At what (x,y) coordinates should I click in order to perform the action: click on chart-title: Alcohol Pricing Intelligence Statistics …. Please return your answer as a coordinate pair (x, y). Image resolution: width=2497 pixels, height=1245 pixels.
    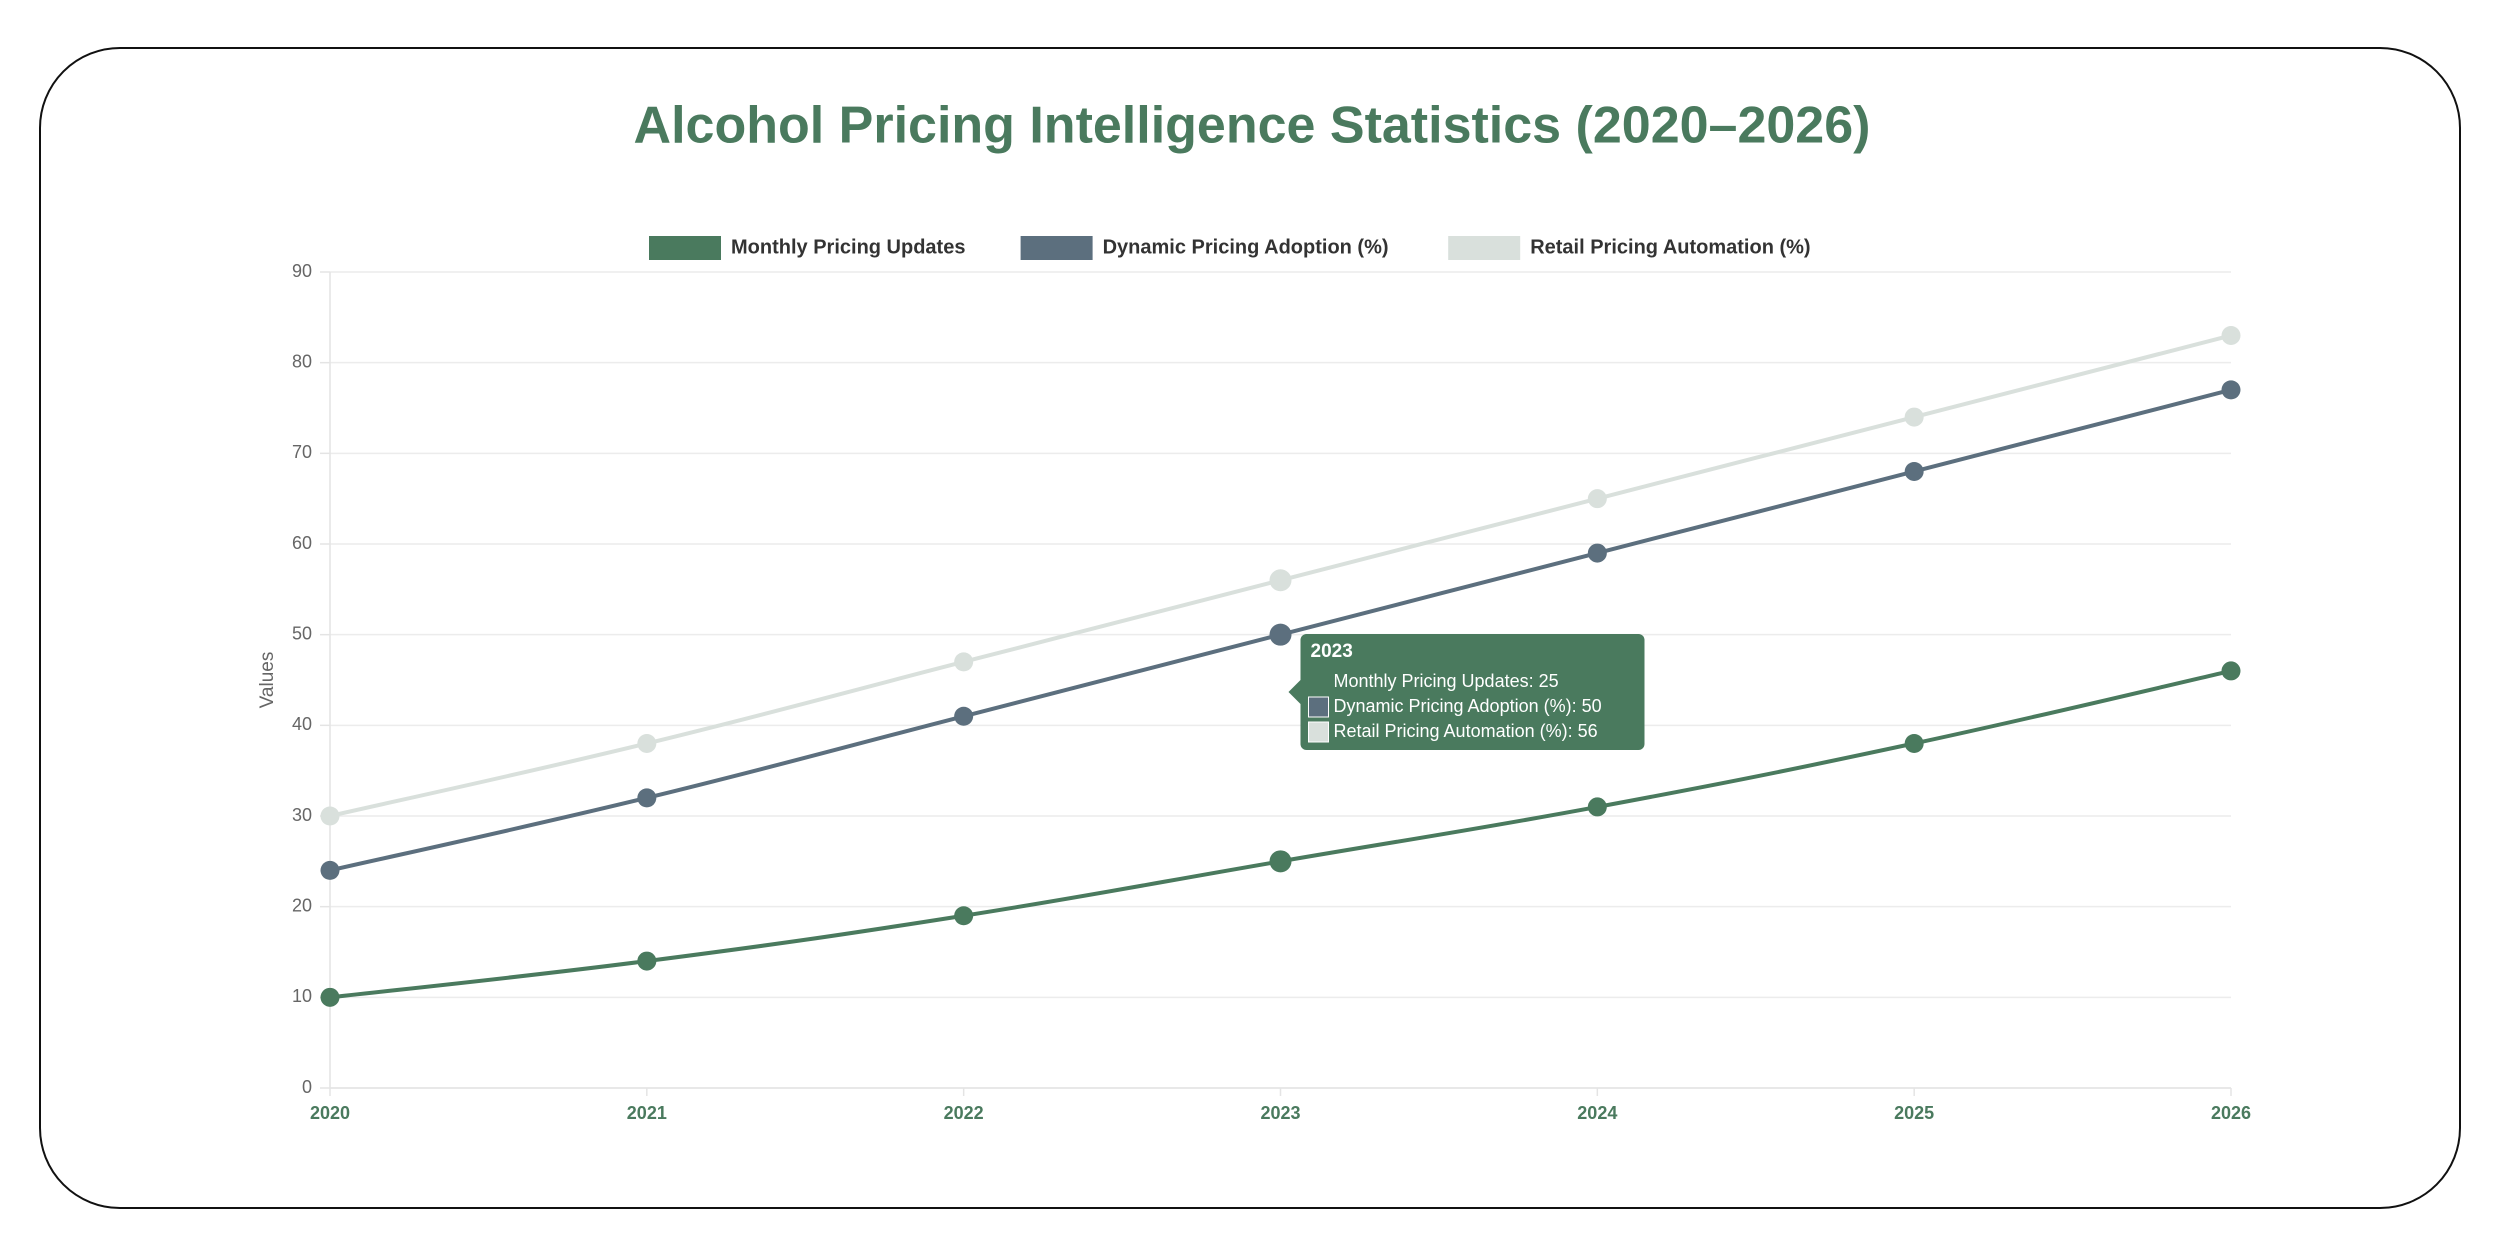
    Looking at the image, I should click on (1252, 126).